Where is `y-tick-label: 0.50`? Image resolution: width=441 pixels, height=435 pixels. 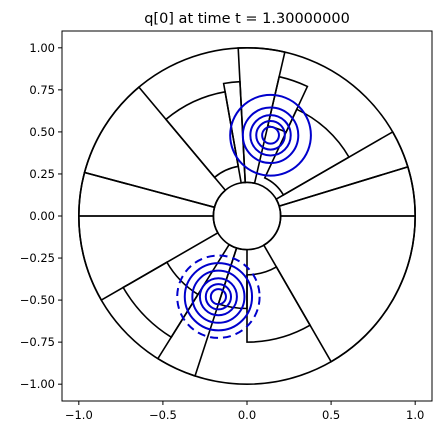 y-tick-label: 0.50 is located at coordinates (42, 132).